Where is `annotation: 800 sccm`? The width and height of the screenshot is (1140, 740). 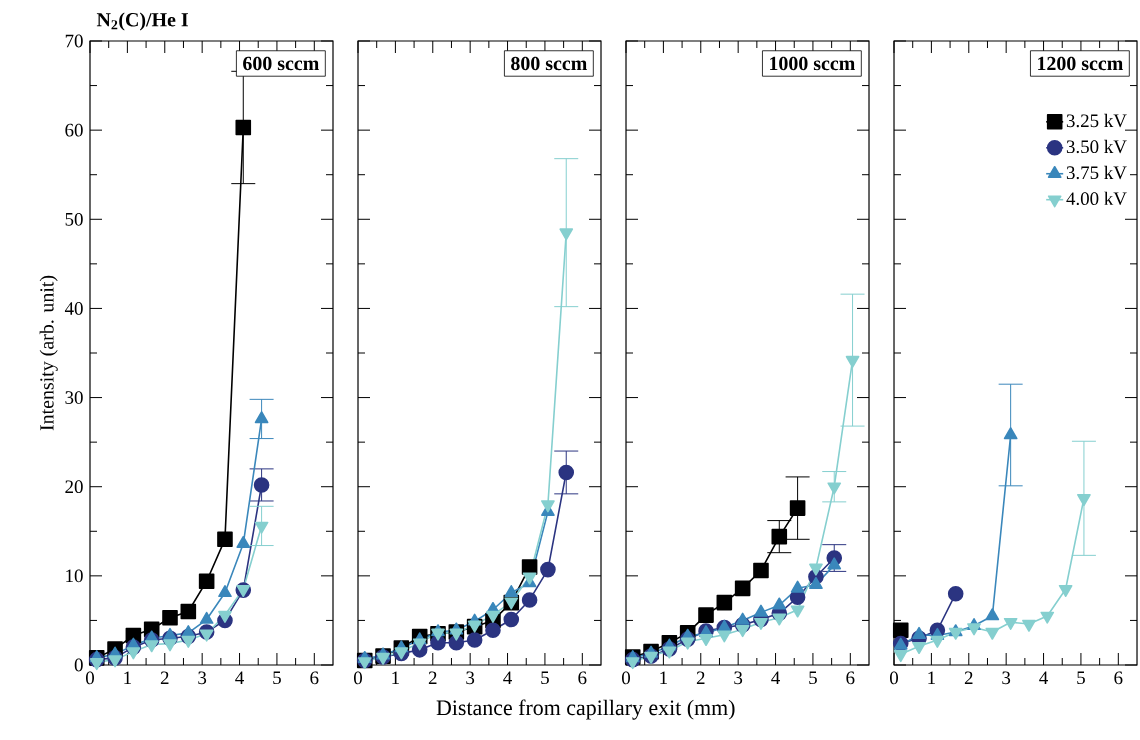
annotation: 800 sccm is located at coordinates (549, 63).